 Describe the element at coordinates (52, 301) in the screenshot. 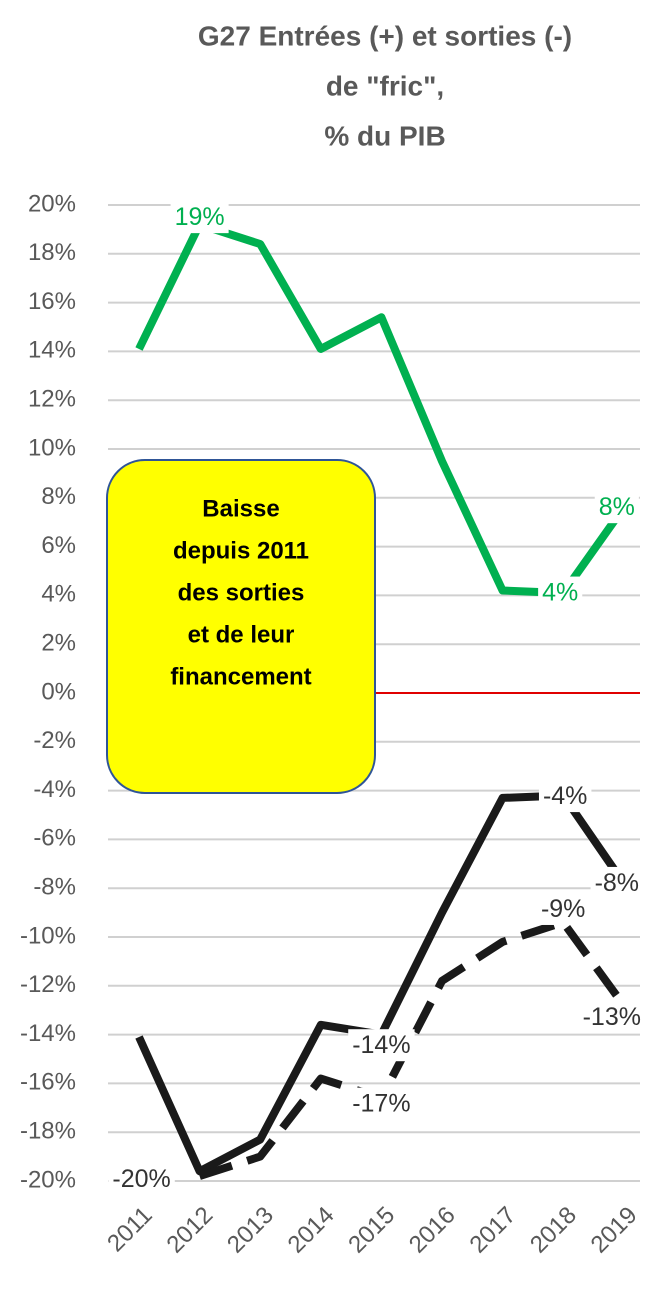

I see `y-tick-label: 16%` at that location.